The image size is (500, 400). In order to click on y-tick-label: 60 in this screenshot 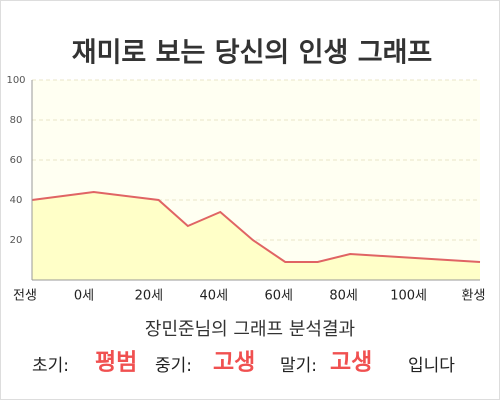, I will do `click(16, 160)`.